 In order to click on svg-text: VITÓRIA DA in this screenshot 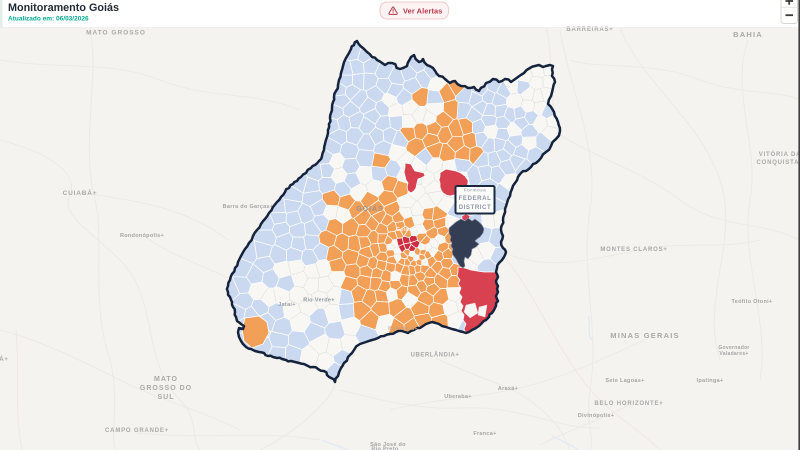, I will do `click(779, 154)`.